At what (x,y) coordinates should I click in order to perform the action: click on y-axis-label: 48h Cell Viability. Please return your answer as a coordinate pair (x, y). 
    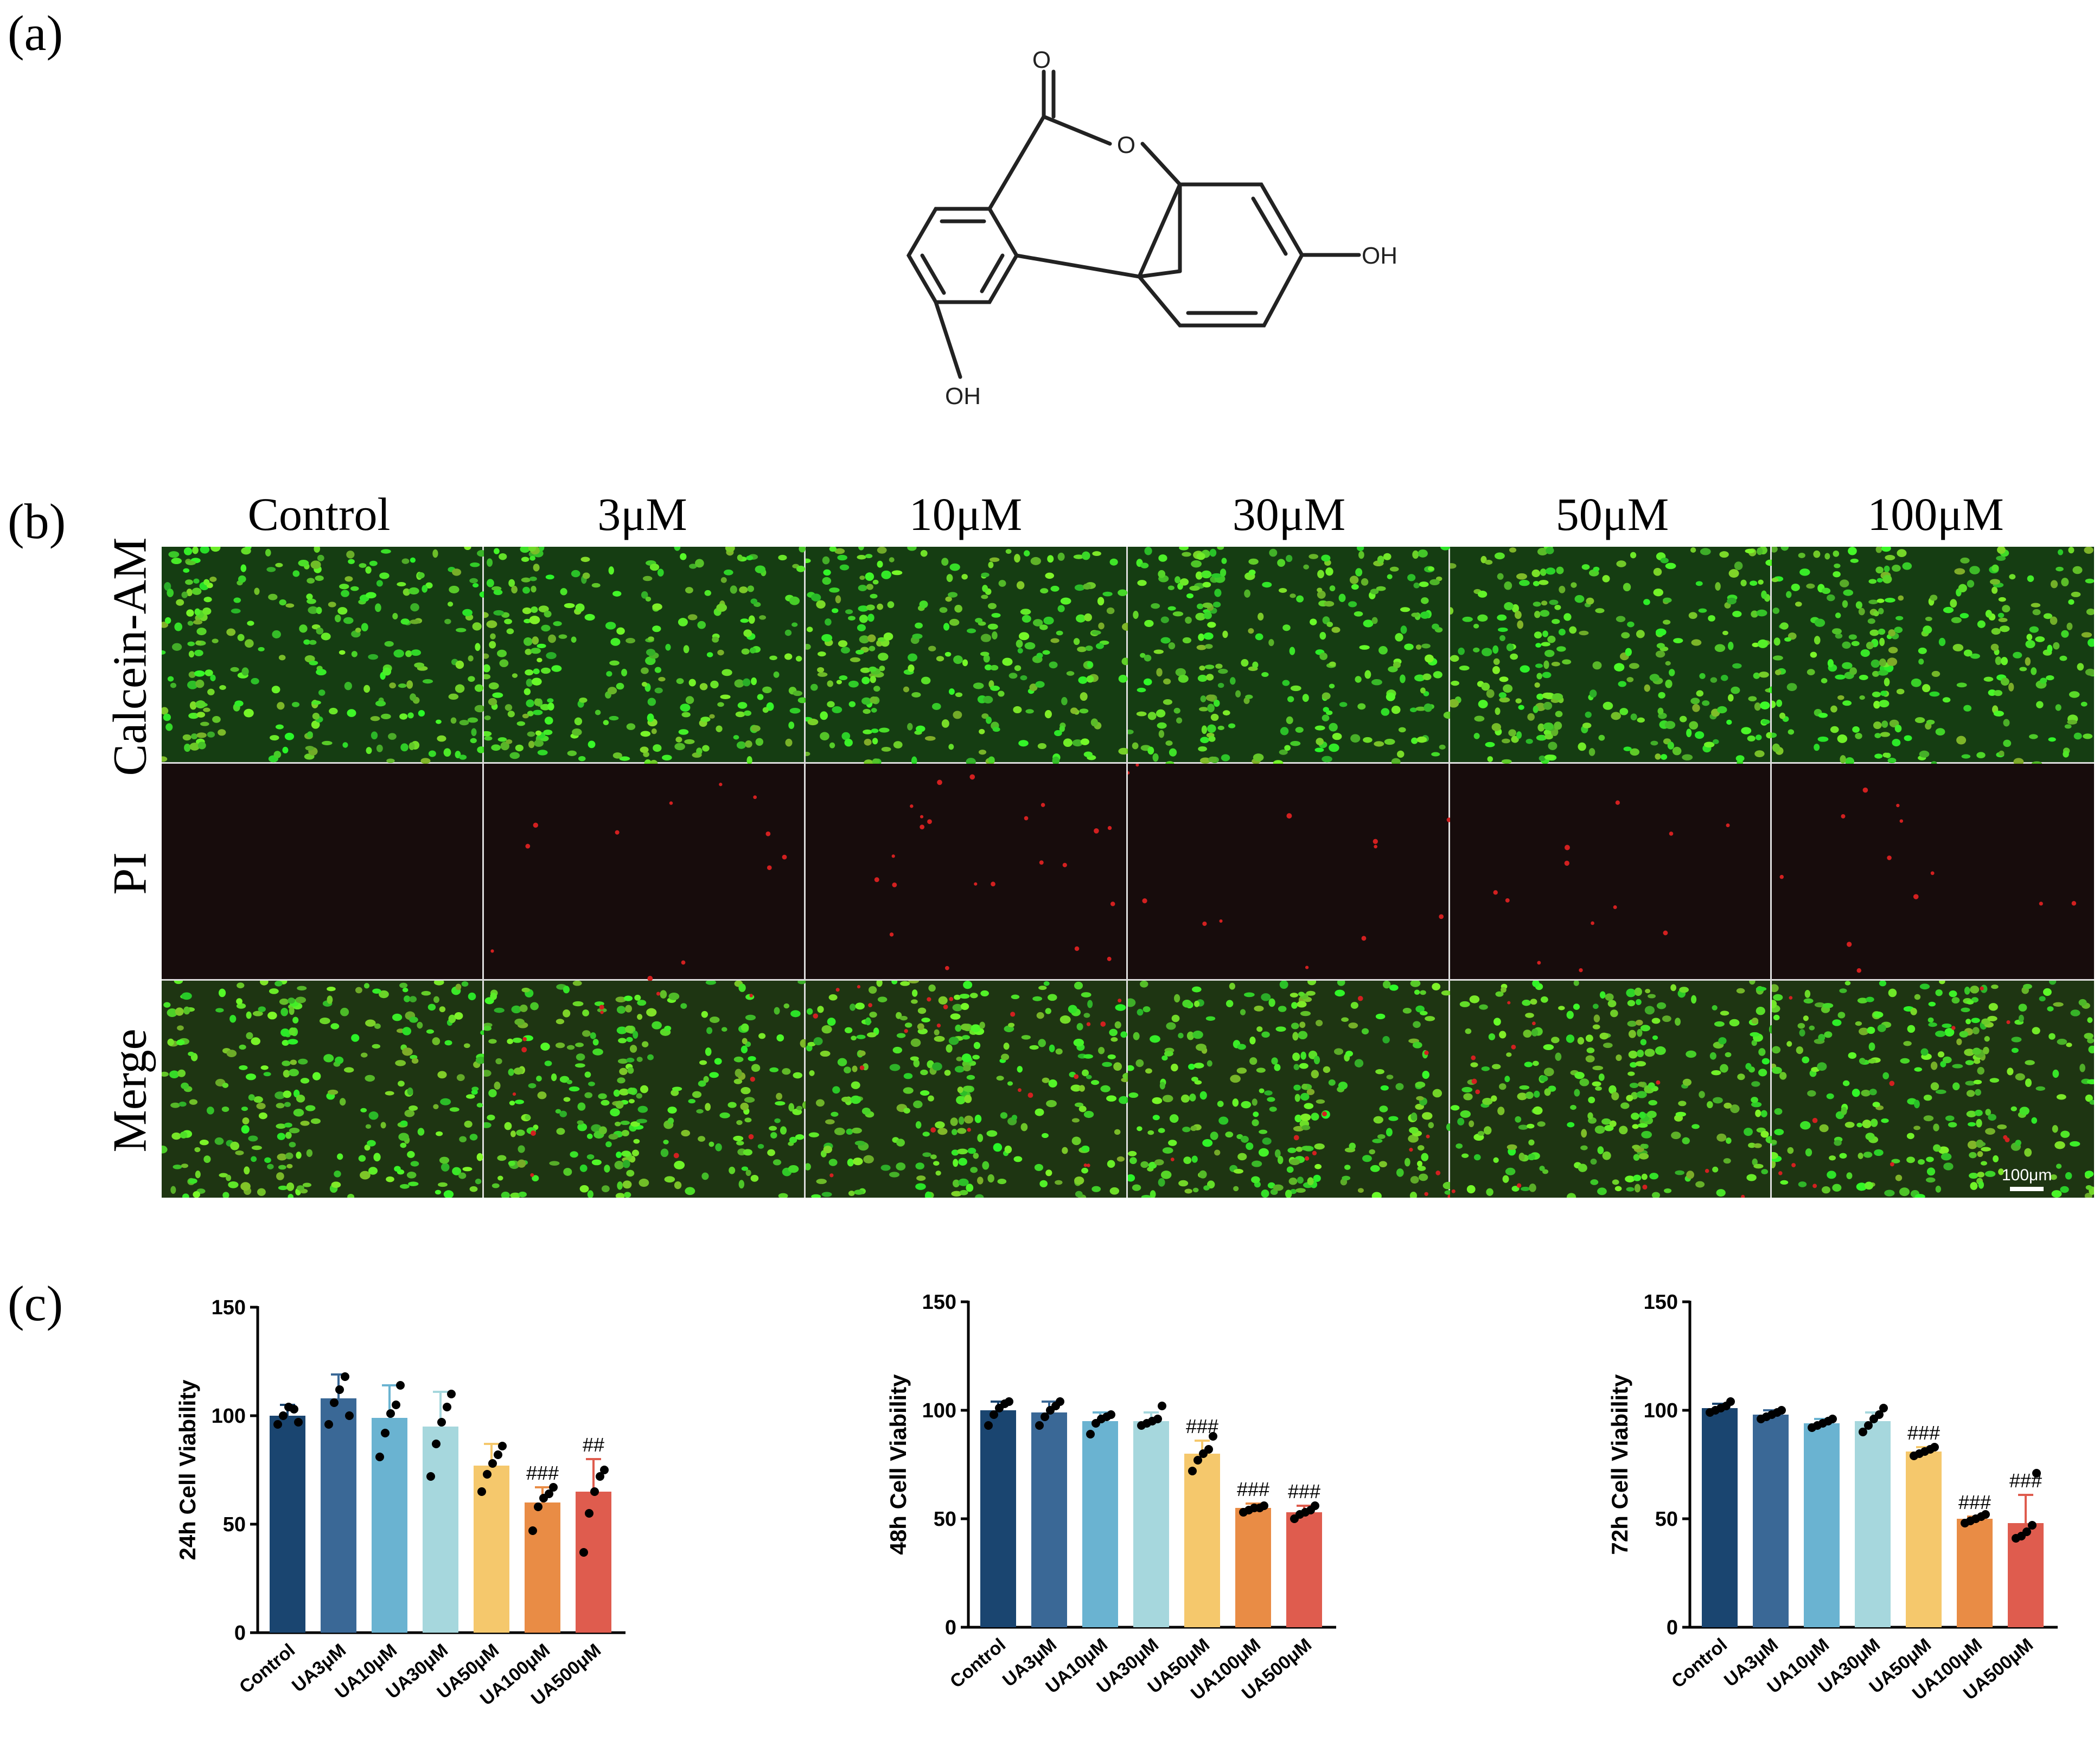
    Looking at the image, I should click on (898, 1464).